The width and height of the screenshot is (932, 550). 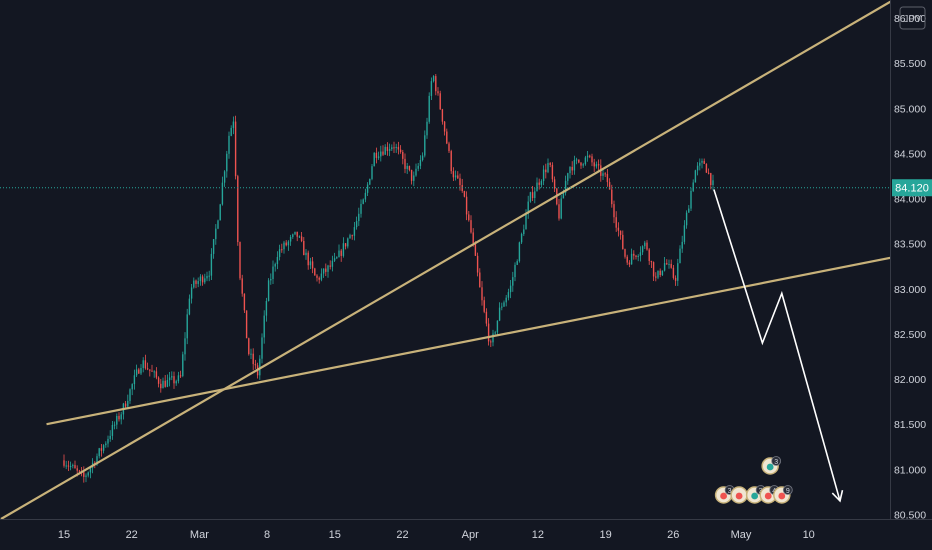 I want to click on currency-badge-frame, so click(x=912, y=18).